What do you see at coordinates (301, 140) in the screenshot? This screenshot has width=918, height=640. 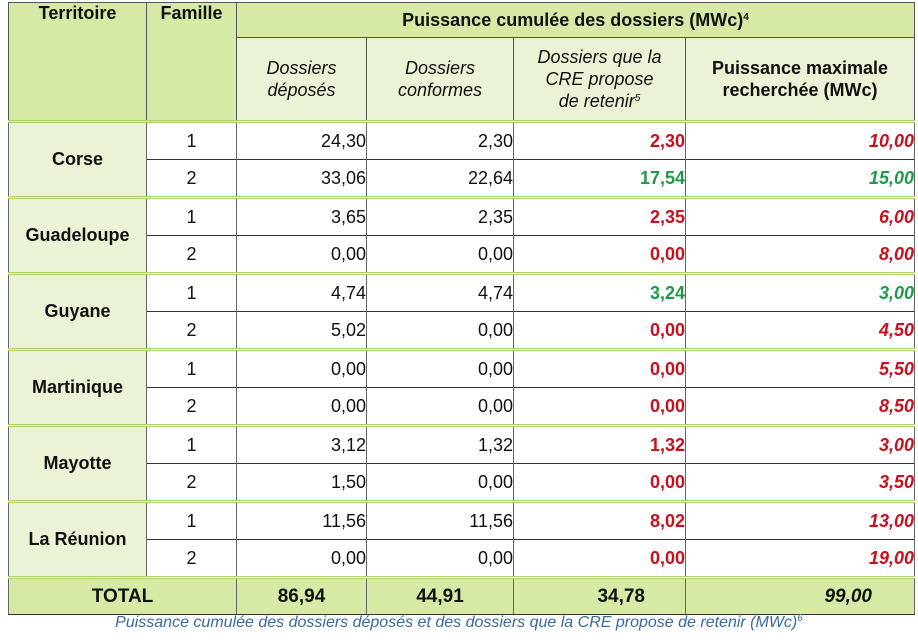 I see `deposes-cell: 24,30` at bounding box center [301, 140].